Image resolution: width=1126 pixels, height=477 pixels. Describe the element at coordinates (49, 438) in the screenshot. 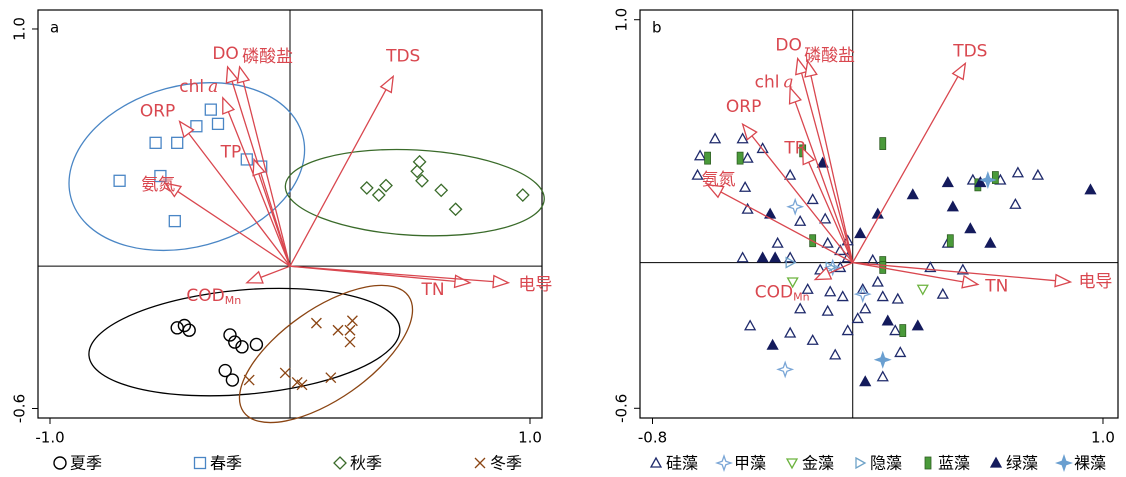

I see `x-tick-label: -1.0` at that location.